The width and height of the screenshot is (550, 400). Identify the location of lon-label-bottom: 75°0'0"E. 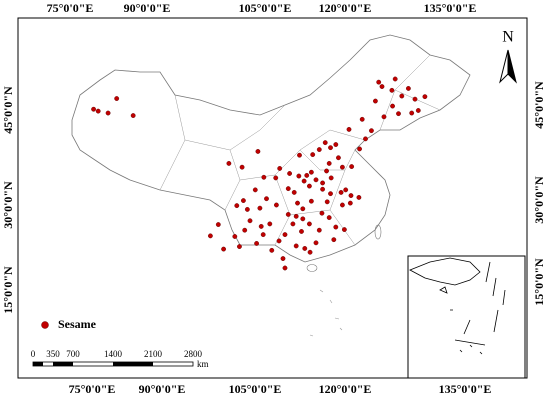
(92, 389).